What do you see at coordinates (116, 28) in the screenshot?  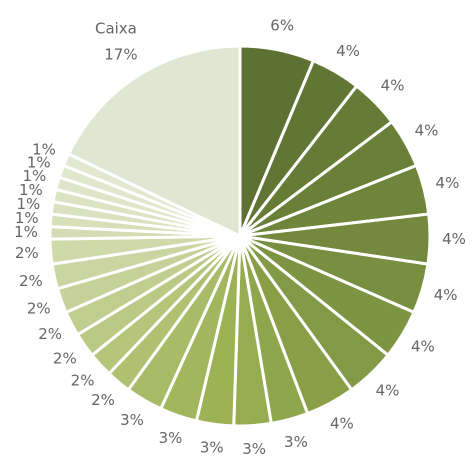 I see `slice-name: Caixa` at bounding box center [116, 28].